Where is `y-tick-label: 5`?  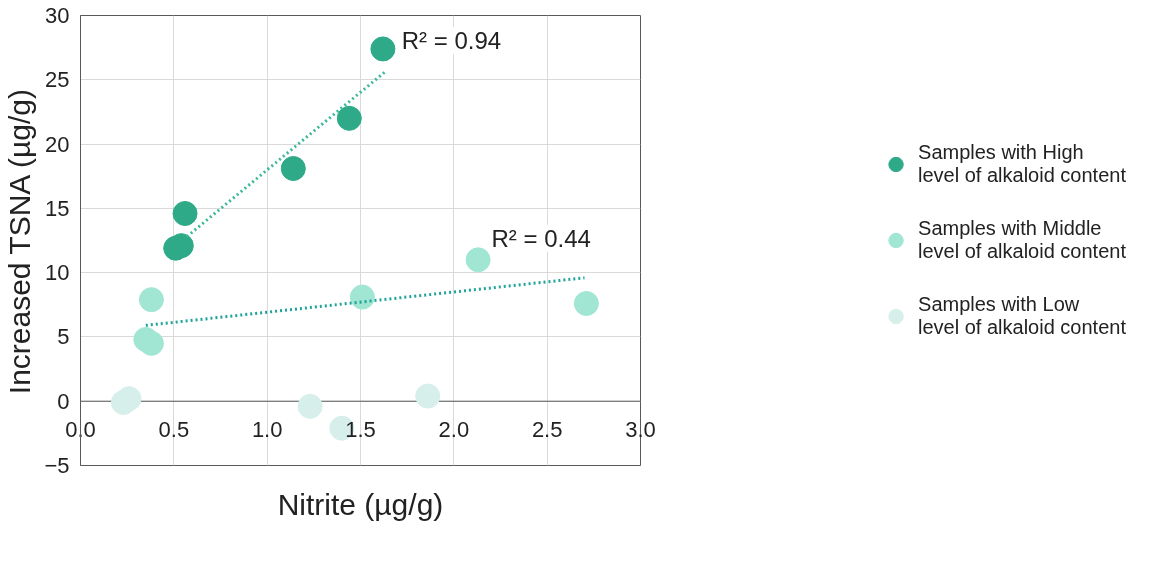 y-tick-label: 5 is located at coordinates (63, 337).